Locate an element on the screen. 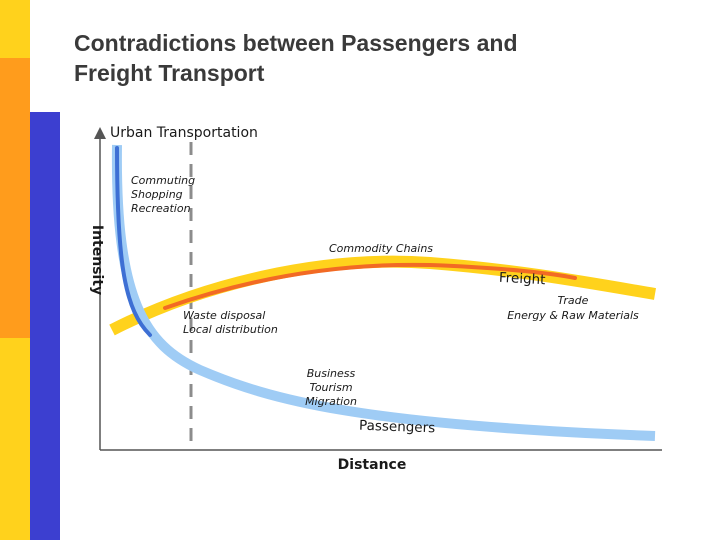 The height and width of the screenshot is (540, 720). commodity-chains-label: Commodity Chains is located at coordinates (381, 248).